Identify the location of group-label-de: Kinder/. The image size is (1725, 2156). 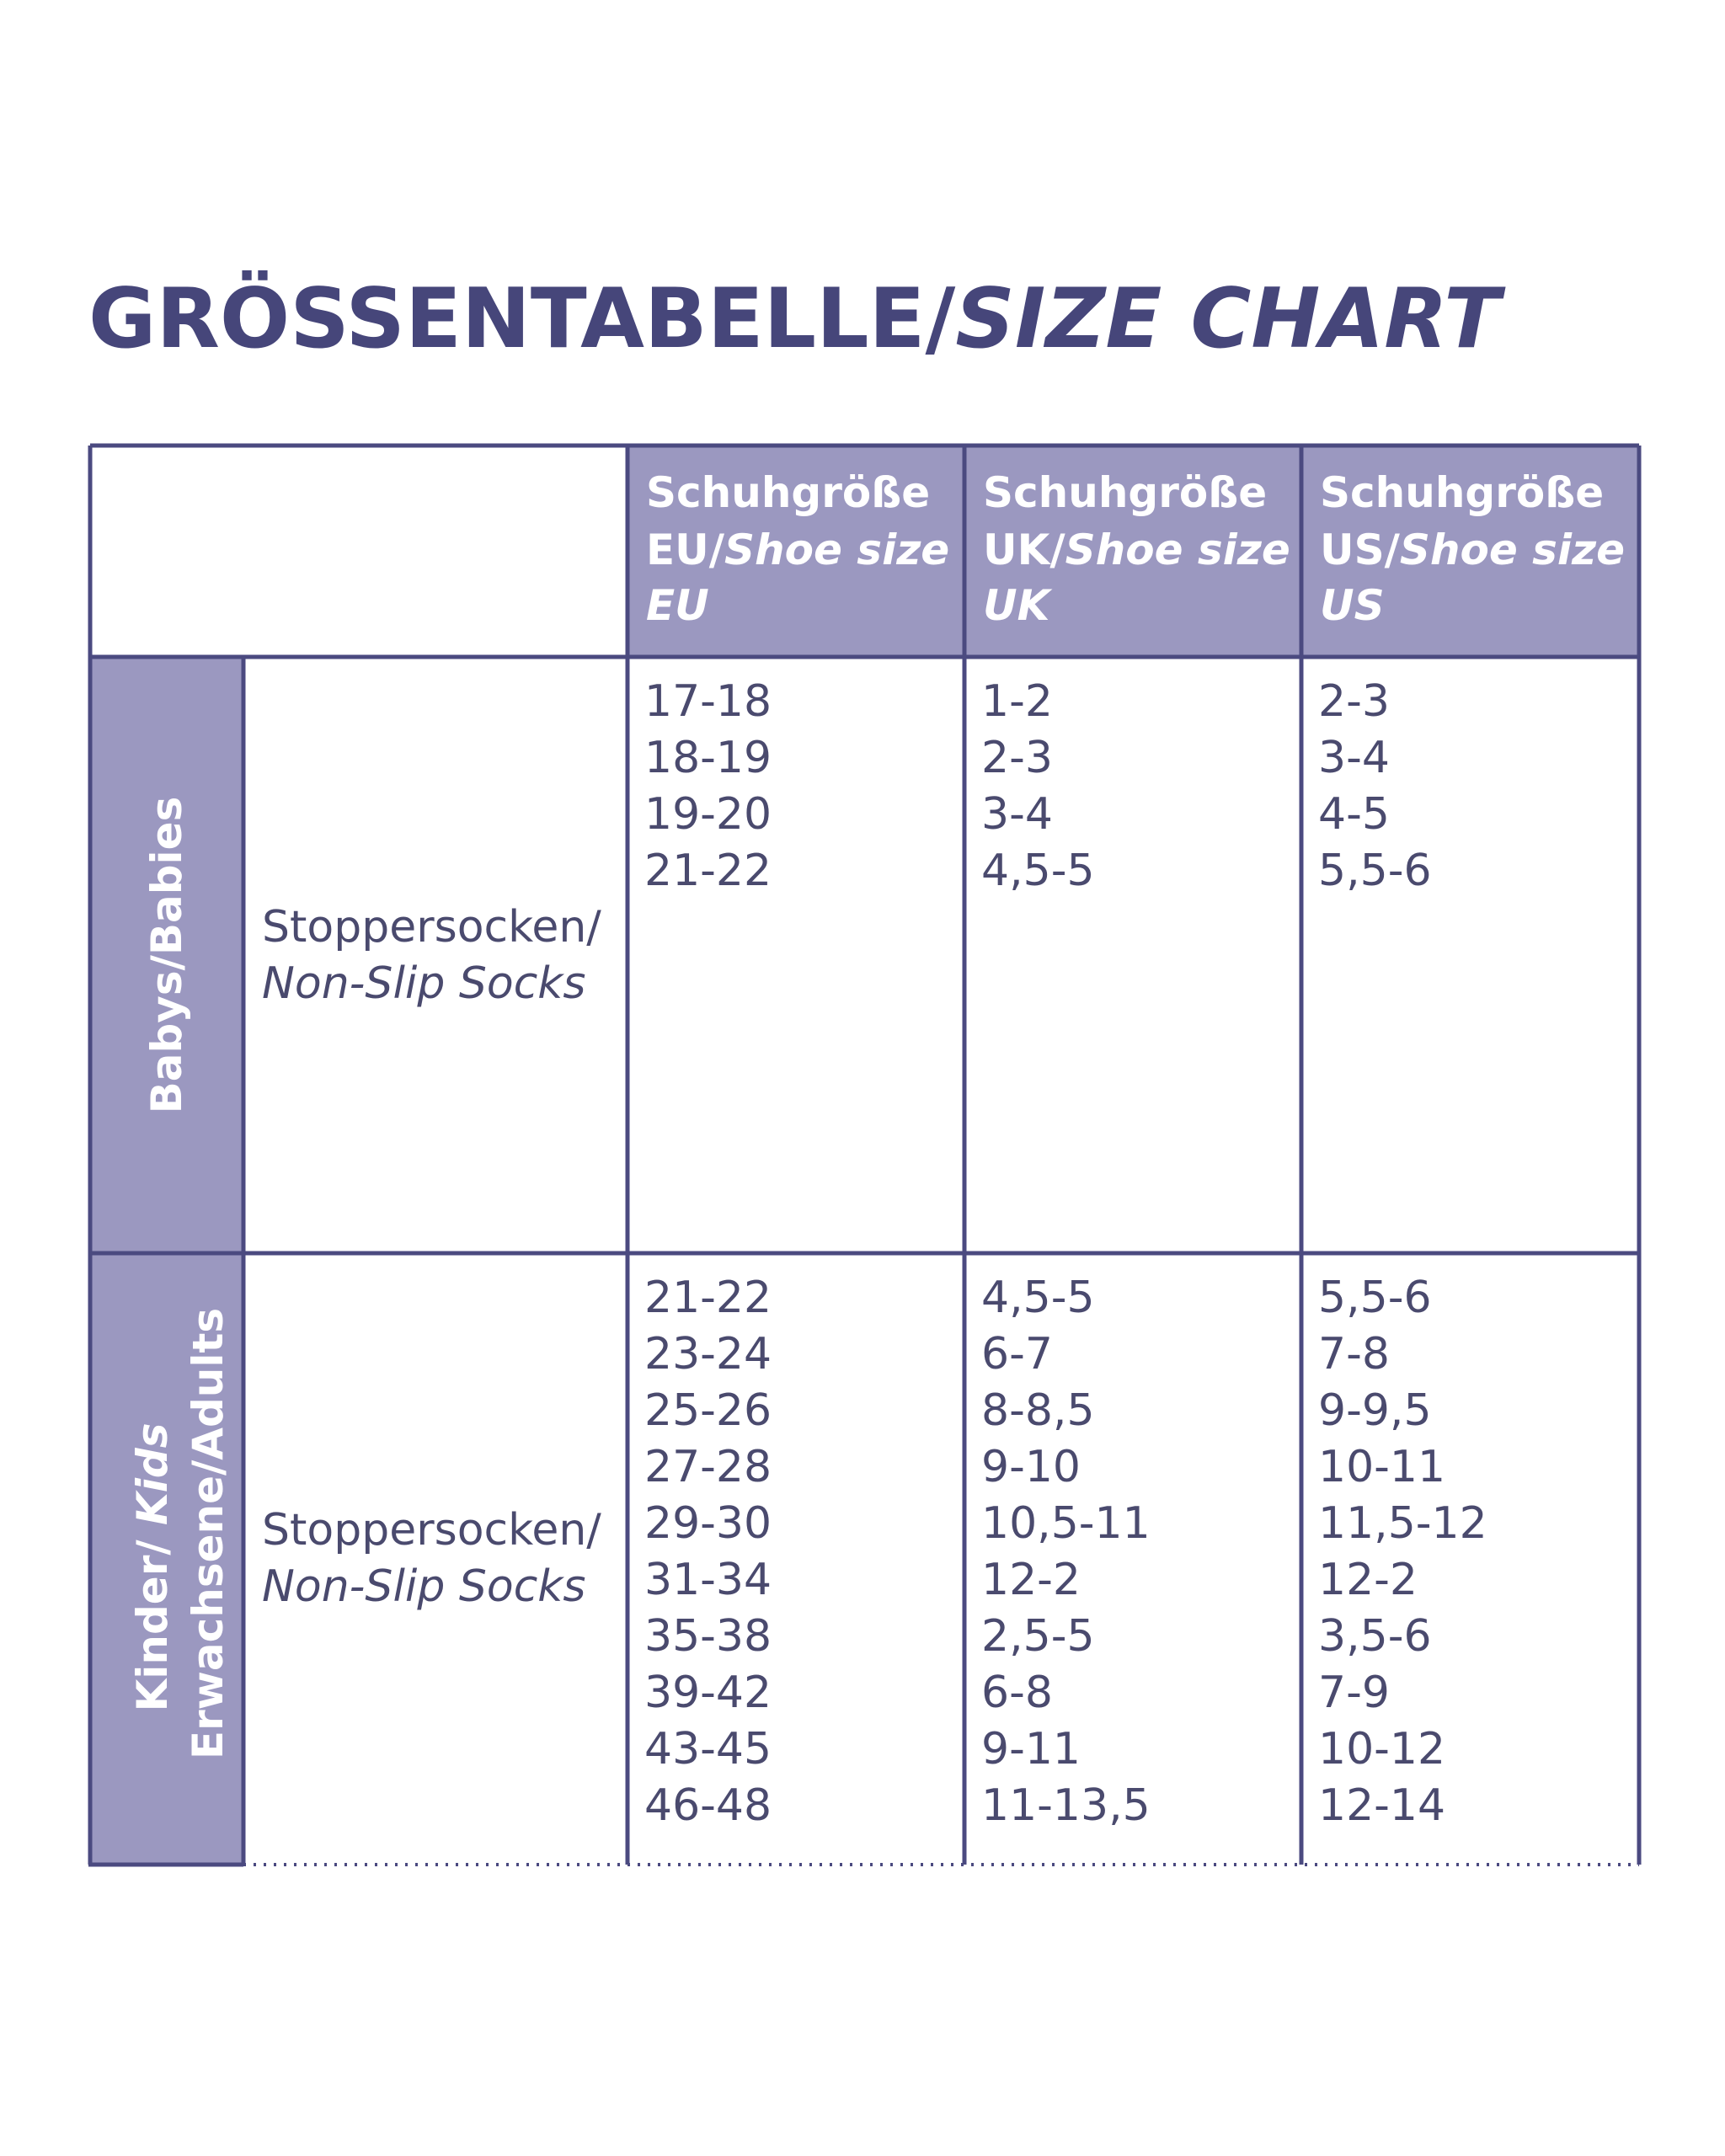
(152, 1618).